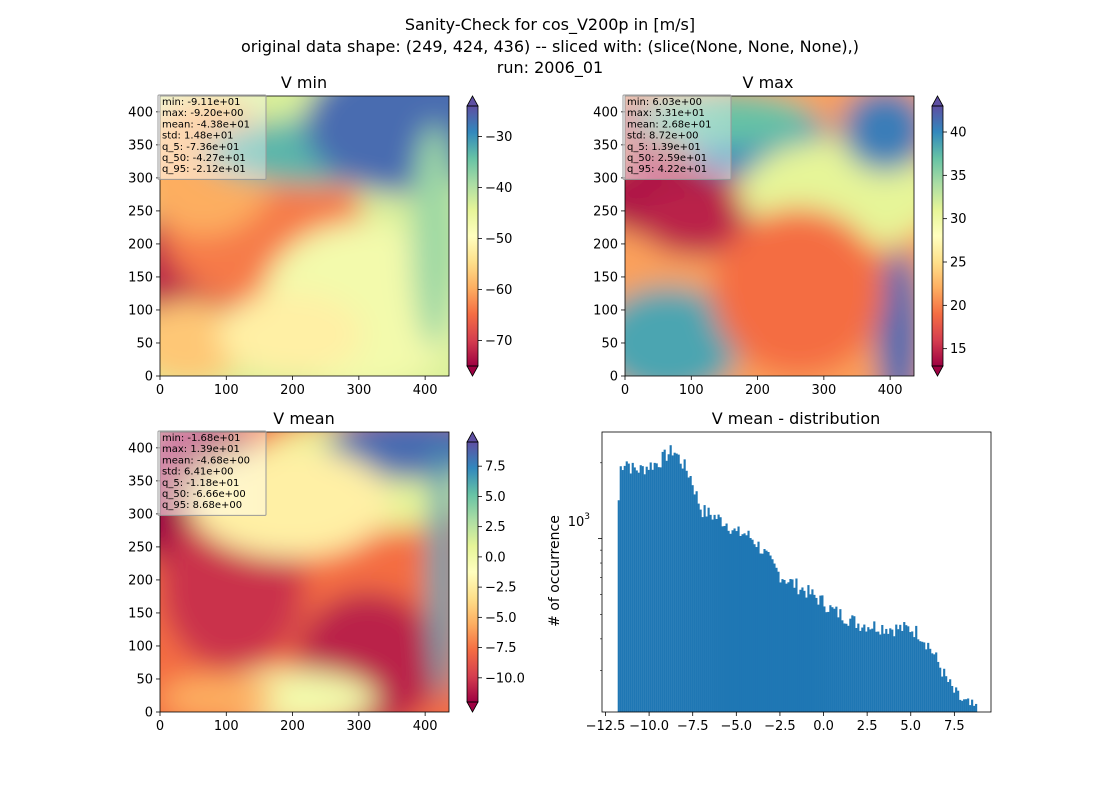  I want to click on x-tick-label: 100, so click(691, 390).